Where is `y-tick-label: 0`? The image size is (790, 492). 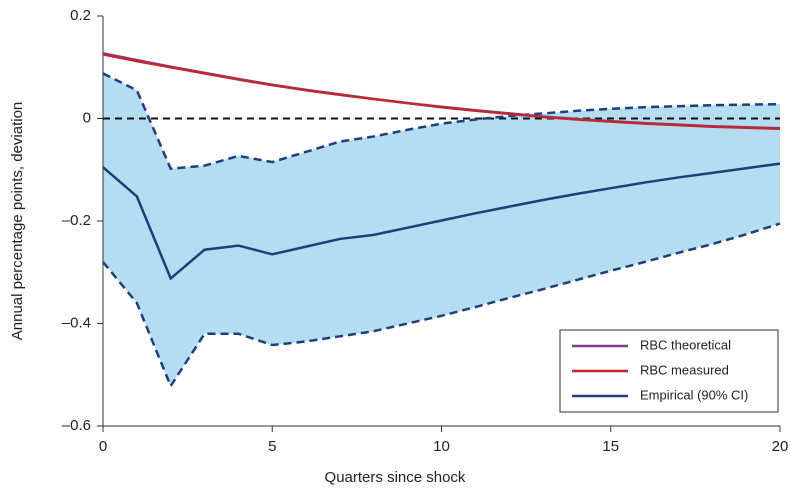
y-tick-label: 0 is located at coordinates (87, 117).